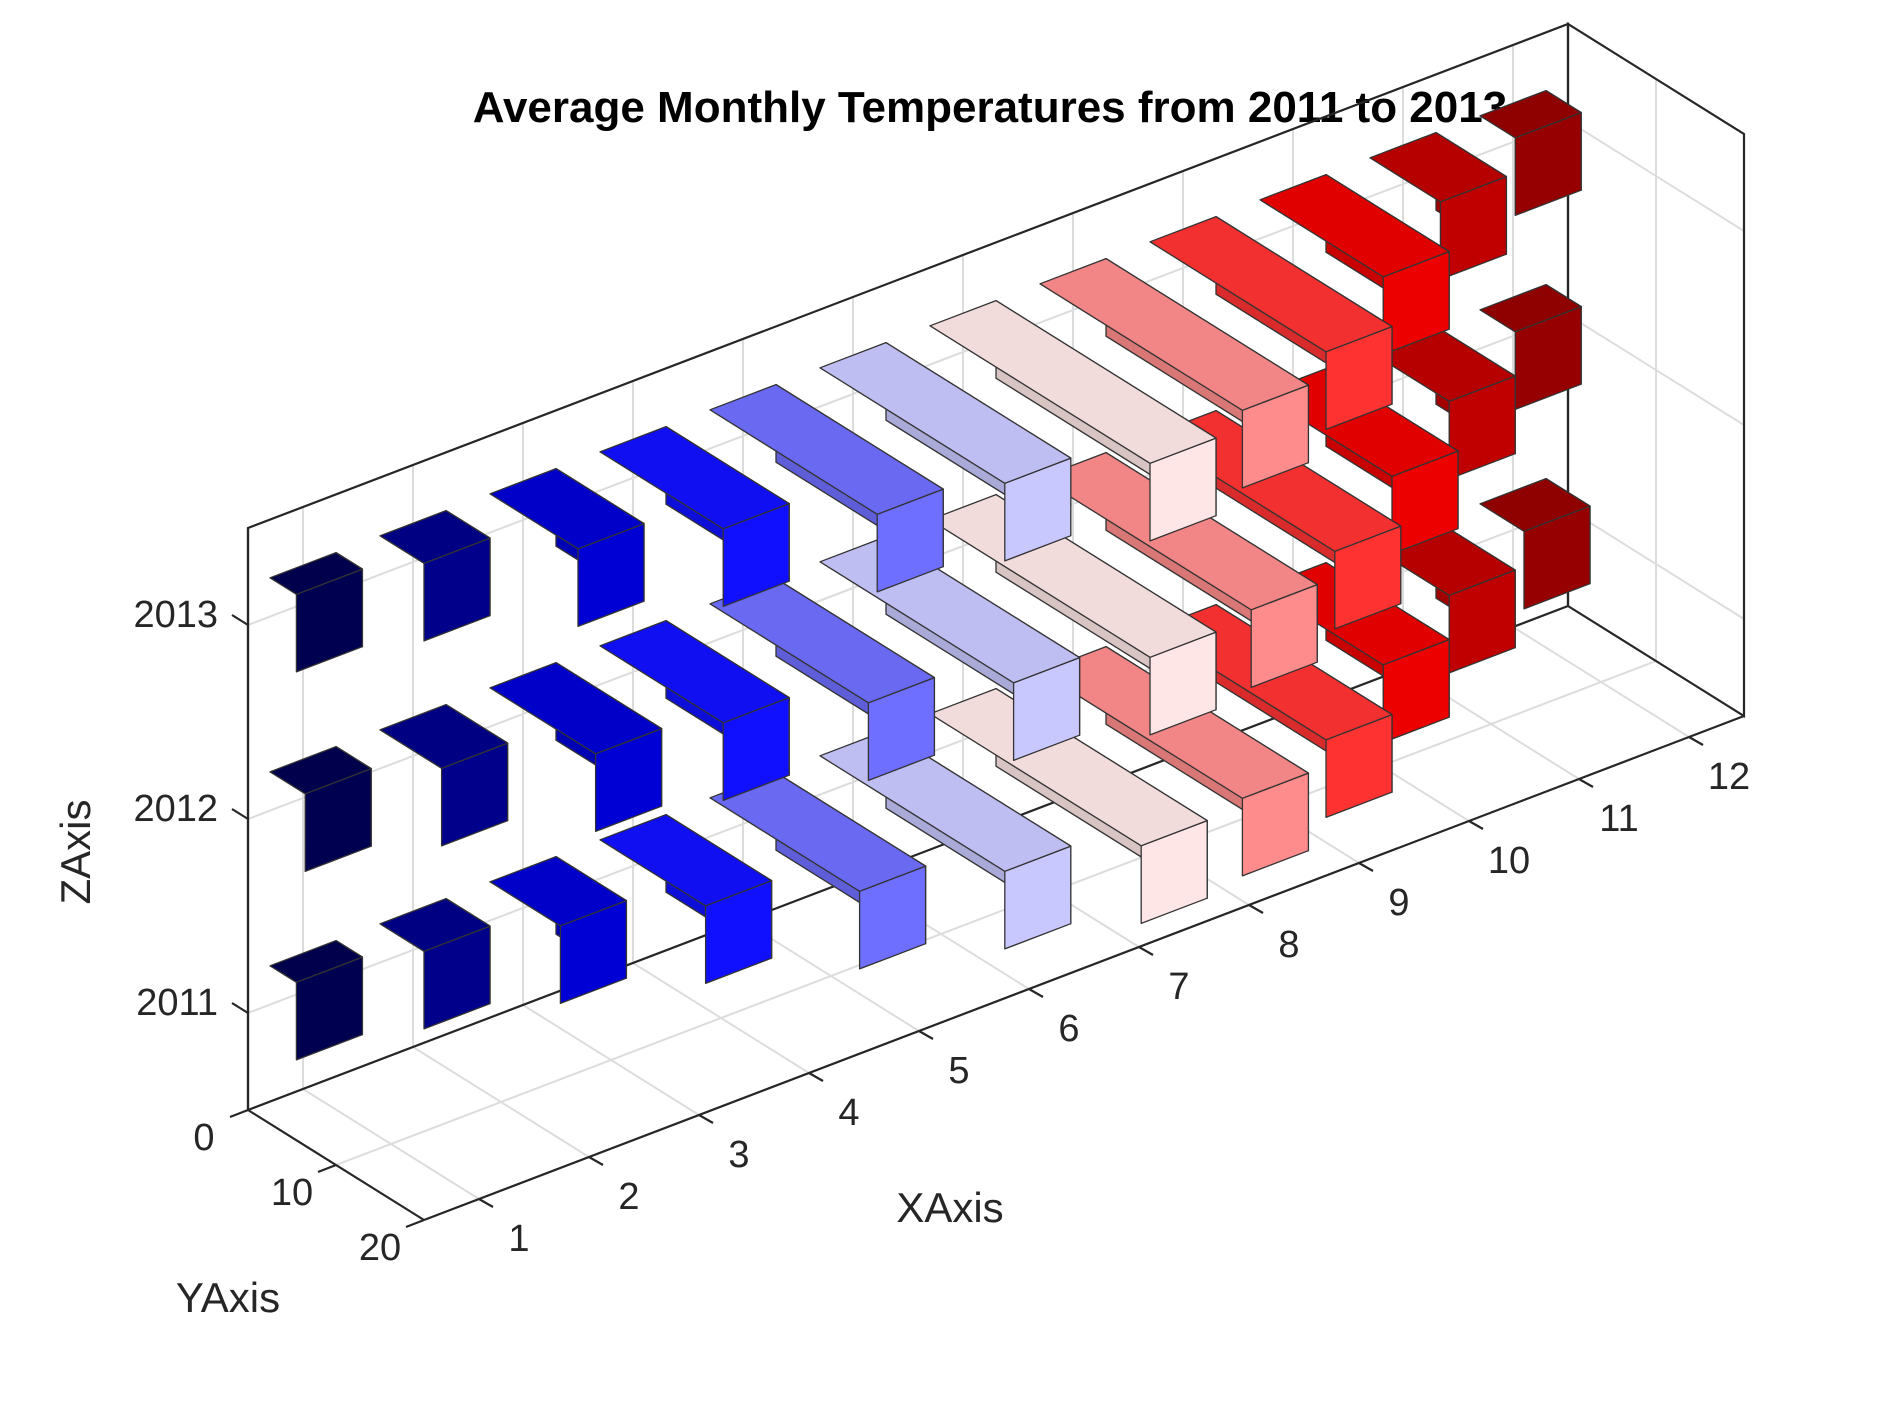 Image resolution: width=1890 pixels, height=1417 pixels. I want to click on z-tick-label: 2011, so click(177, 1003).